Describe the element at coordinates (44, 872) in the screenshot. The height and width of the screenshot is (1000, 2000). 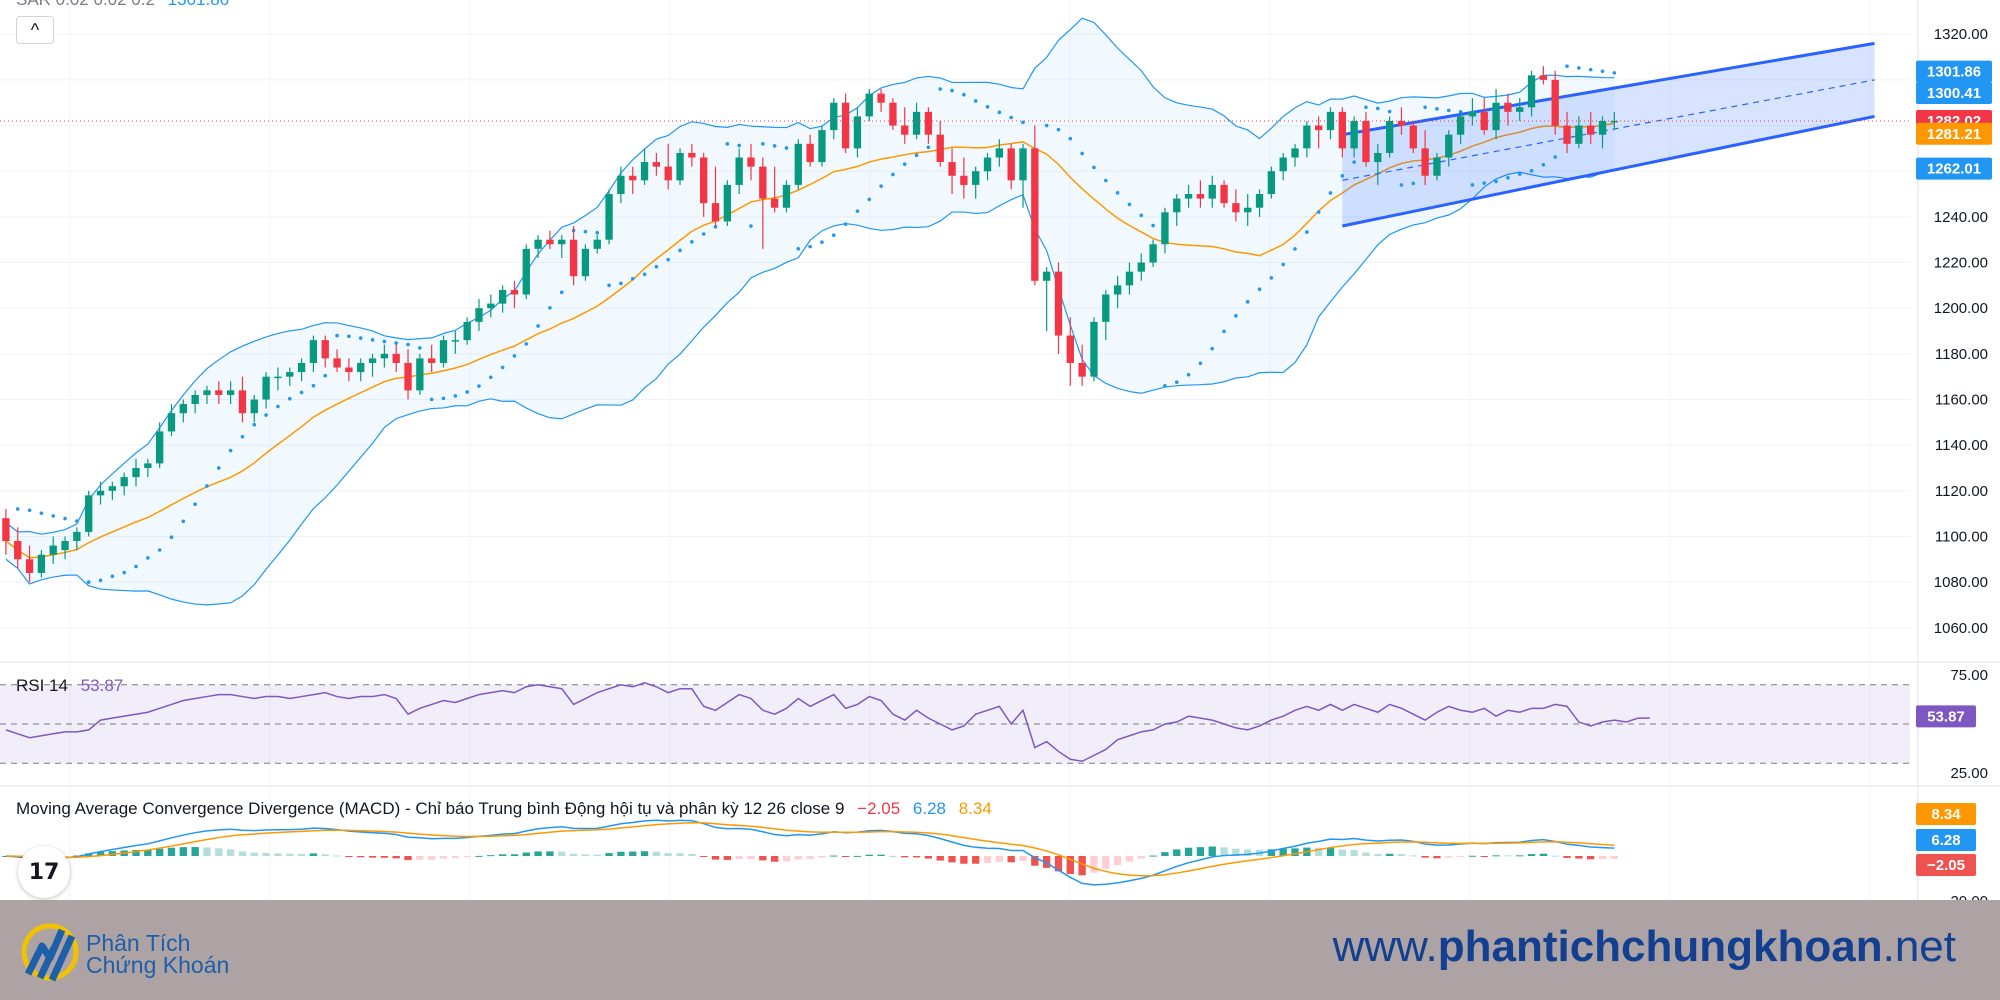
I see `tradingview-logo-icon: 17` at that location.